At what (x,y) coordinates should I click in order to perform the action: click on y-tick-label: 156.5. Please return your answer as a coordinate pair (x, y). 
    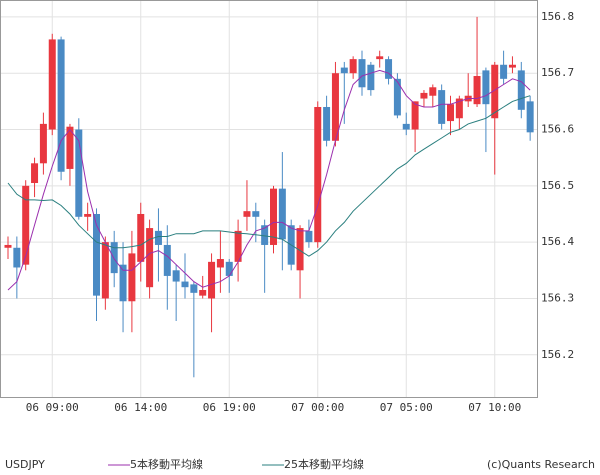
    Looking at the image, I should click on (557, 185).